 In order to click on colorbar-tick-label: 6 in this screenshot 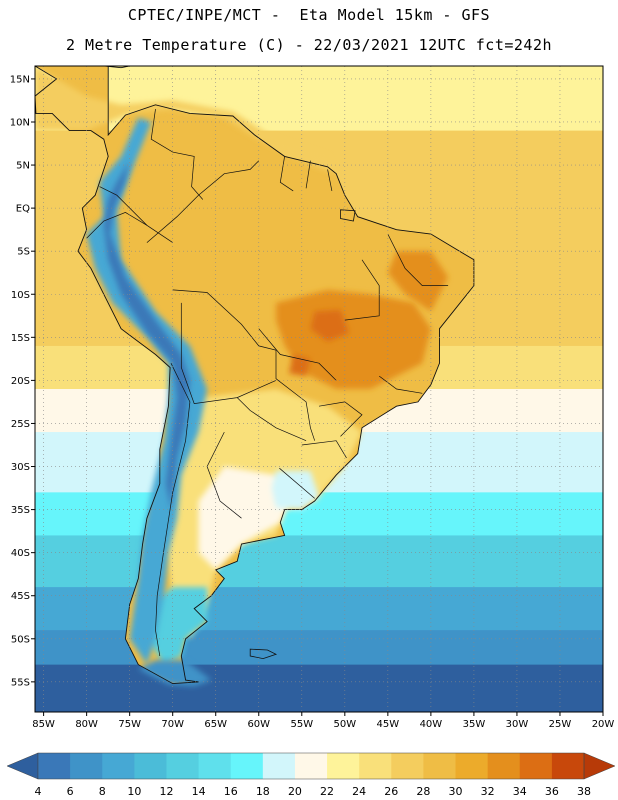, I will do `click(70, 791)`.